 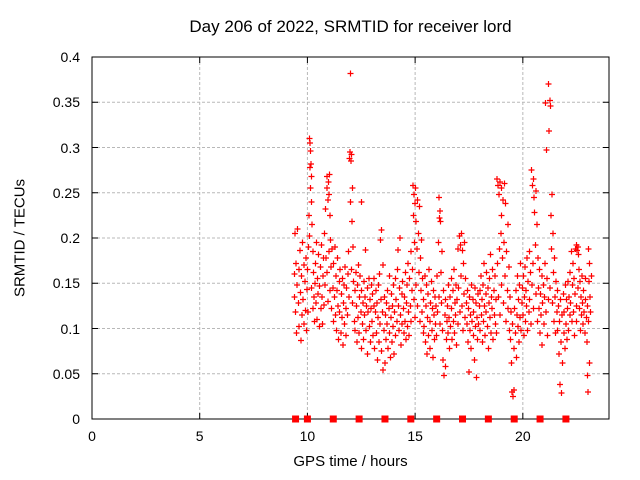 I want to click on y-tick-label: 0.4, so click(x=70, y=57).